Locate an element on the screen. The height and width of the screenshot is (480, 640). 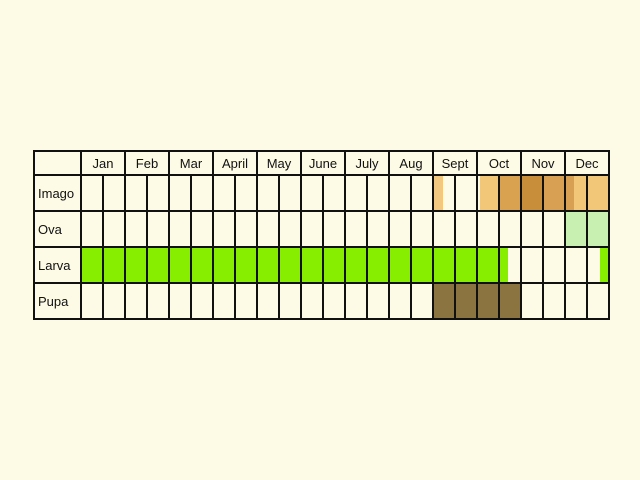
stage-row-ova: Ova is located at coordinates (321, 229).